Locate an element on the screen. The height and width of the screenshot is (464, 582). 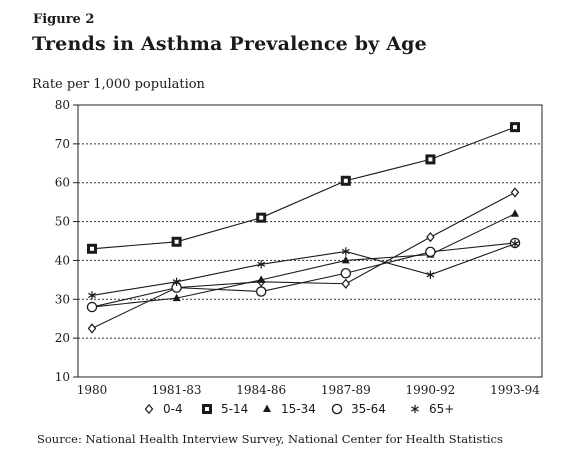
y-axis-label: Rate per 1,000 population is located at coordinates (118, 84).